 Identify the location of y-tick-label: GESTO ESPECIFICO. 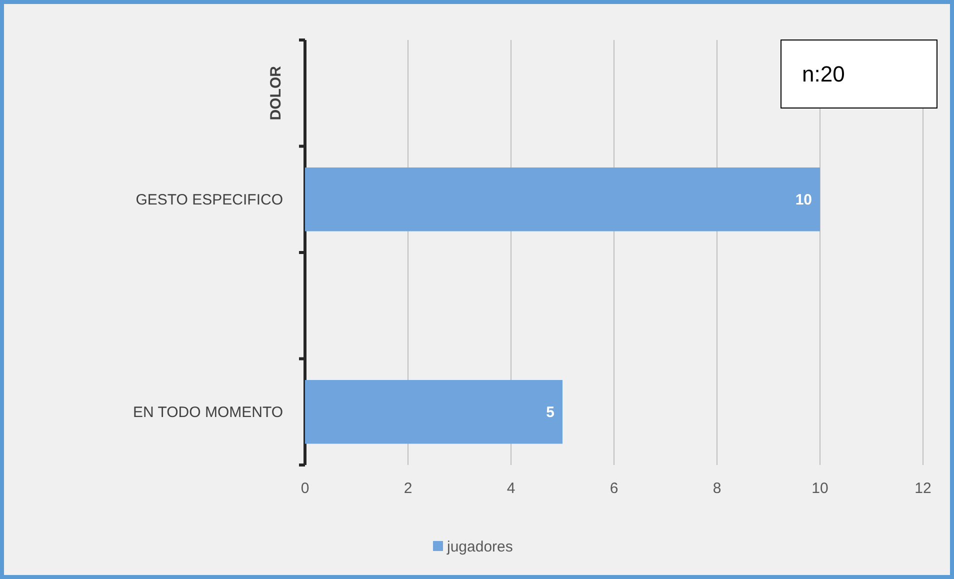
(209, 200).